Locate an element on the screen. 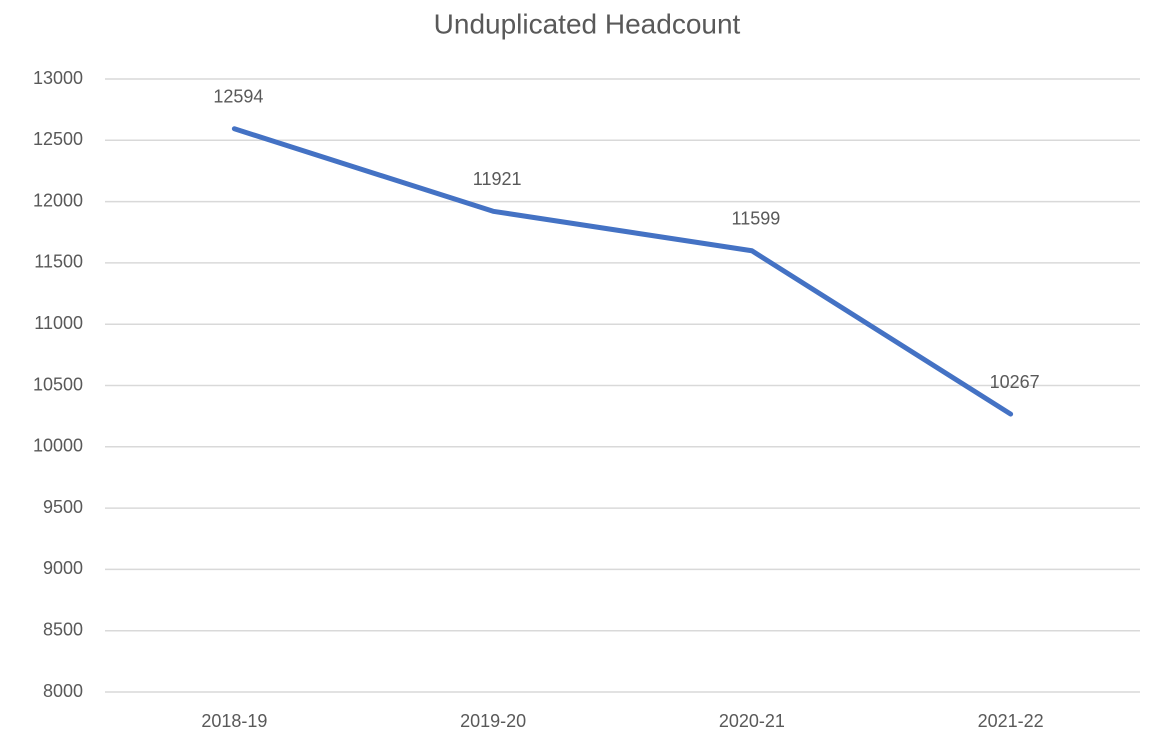 The image size is (1150, 733). y-tick-label: 11500 is located at coordinates (58, 262).